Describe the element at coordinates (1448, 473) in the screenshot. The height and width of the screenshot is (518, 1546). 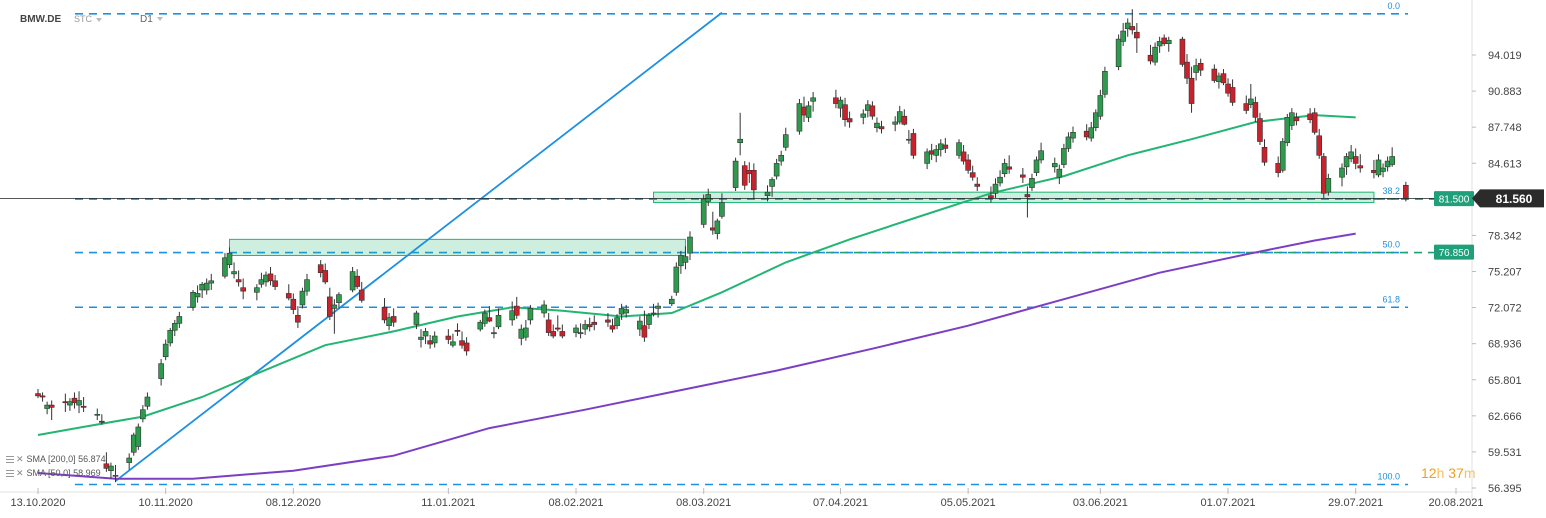
I see `candle-countdown: 12h 37m` at that location.